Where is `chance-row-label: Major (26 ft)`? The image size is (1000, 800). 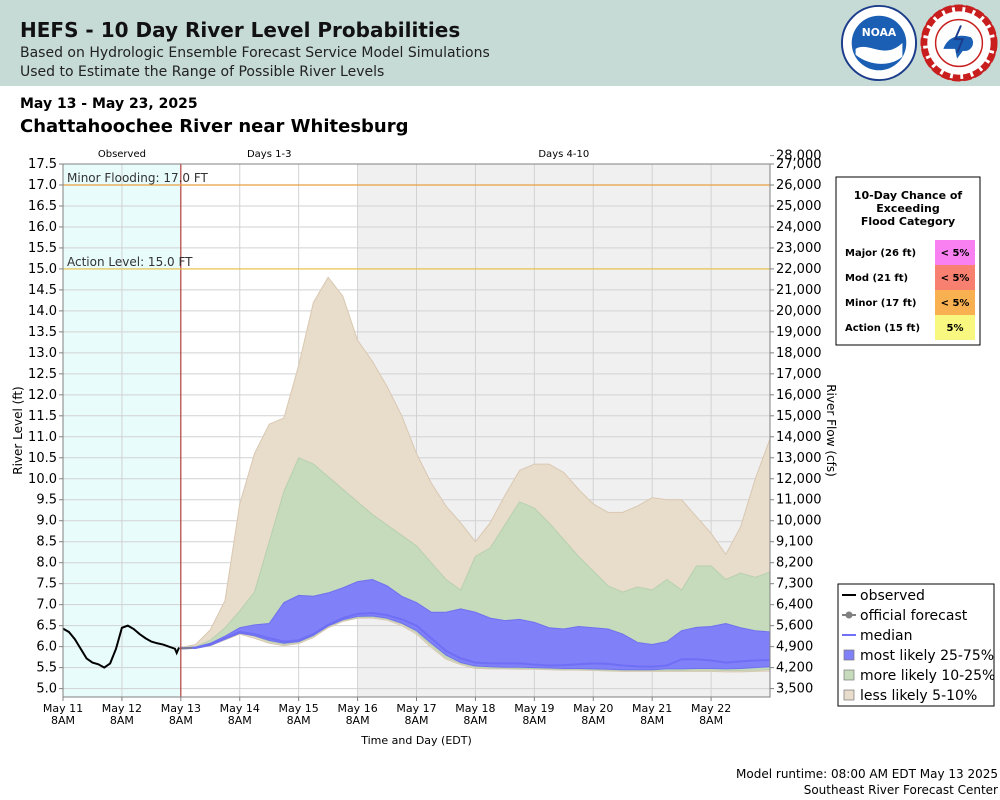
chance-row-label: Major (26 ft) is located at coordinates (880, 253).